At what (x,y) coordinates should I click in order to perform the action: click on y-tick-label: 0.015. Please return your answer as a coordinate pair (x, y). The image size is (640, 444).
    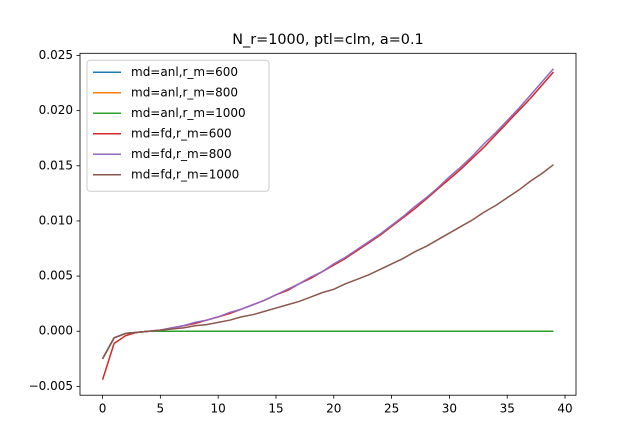
    Looking at the image, I should click on (56, 165).